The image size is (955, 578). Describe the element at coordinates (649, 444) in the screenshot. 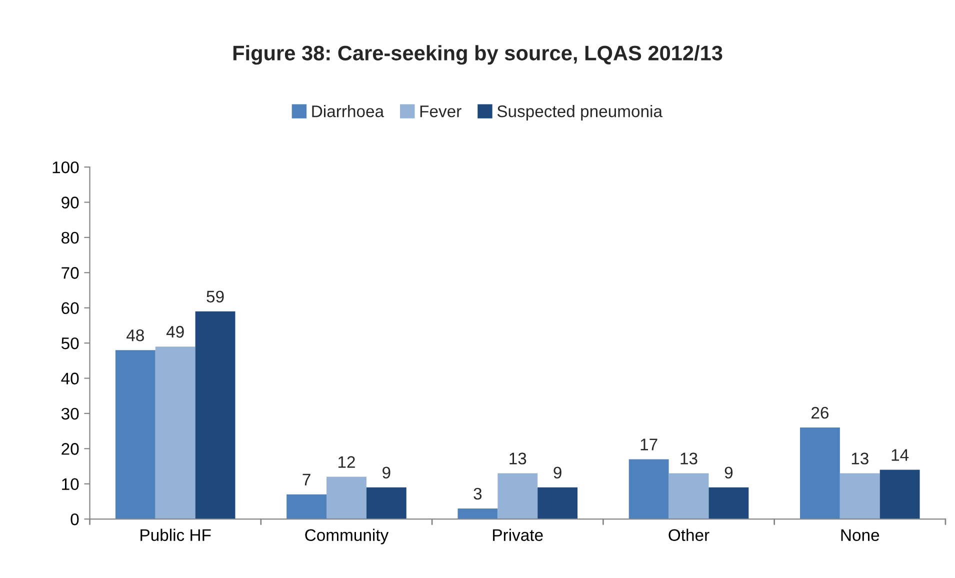

I see `data-label: 17` at that location.